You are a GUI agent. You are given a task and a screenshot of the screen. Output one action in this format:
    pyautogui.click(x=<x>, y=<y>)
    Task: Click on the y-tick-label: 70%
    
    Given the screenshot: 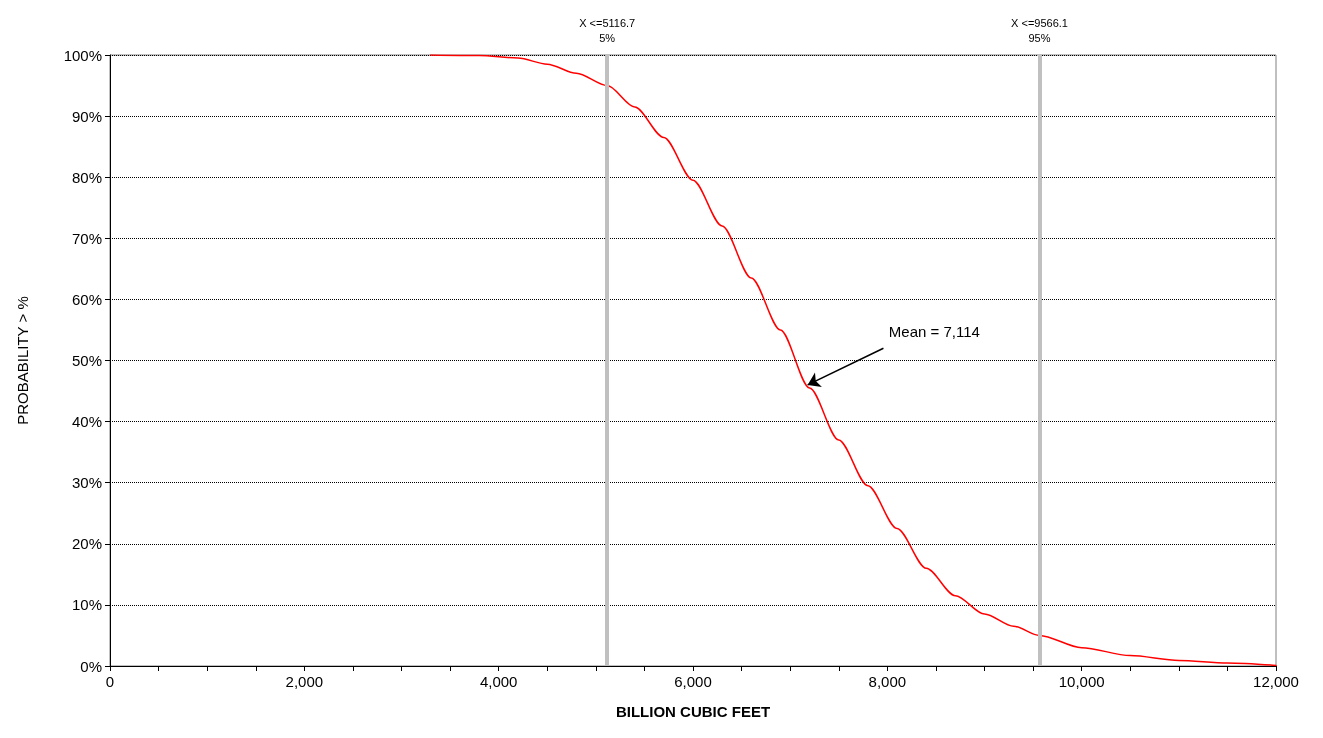 What is the action you would take?
    pyautogui.click(x=86, y=238)
    